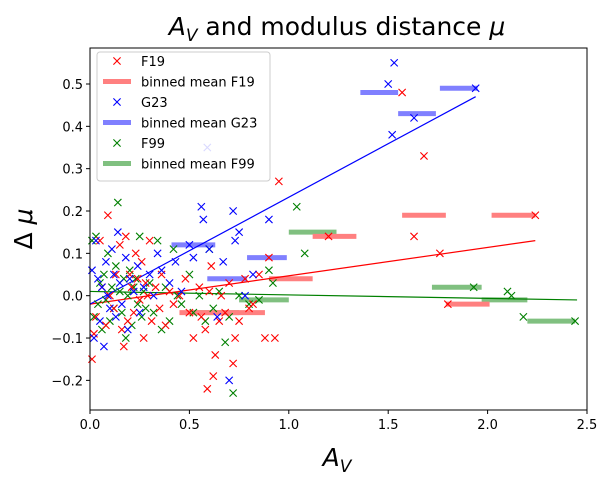  Describe the element at coordinates (183, 116) in the screenshot. I see `legend-box` at that location.